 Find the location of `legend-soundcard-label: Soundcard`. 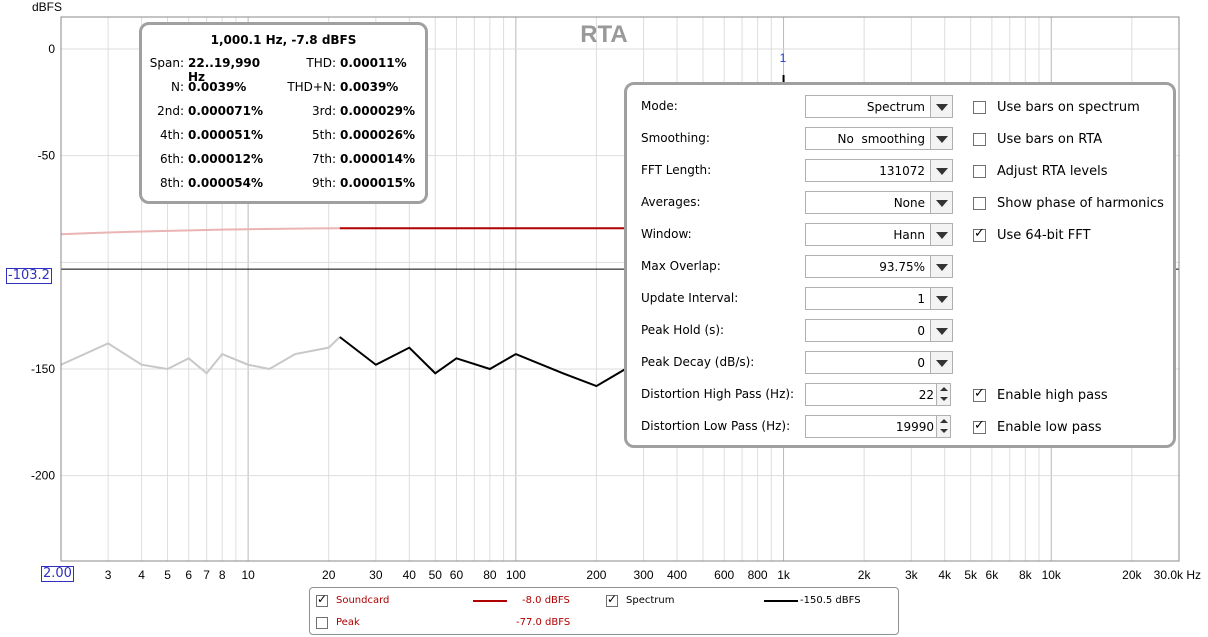

legend-soundcard-label: Soundcard is located at coordinates (363, 600).